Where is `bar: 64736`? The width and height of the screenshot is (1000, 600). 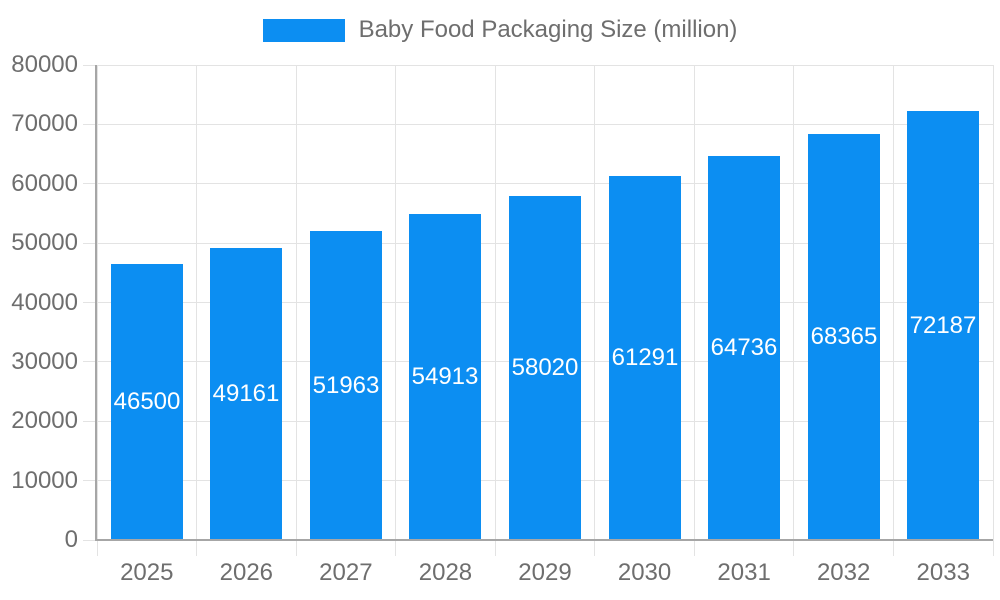 bar: 64736 is located at coordinates (744, 347).